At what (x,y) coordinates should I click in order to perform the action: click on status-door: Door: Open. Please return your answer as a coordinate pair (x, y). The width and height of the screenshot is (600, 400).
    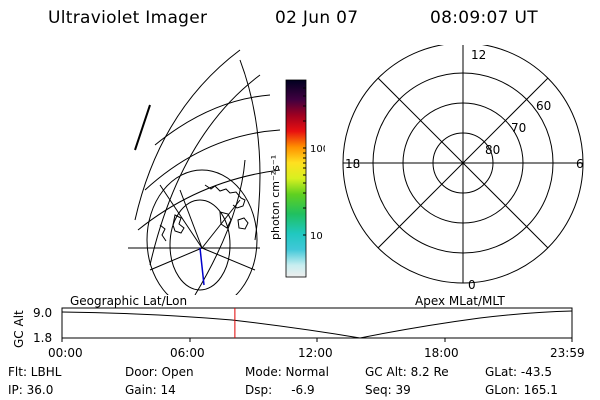
    Looking at the image, I should click on (159, 372).